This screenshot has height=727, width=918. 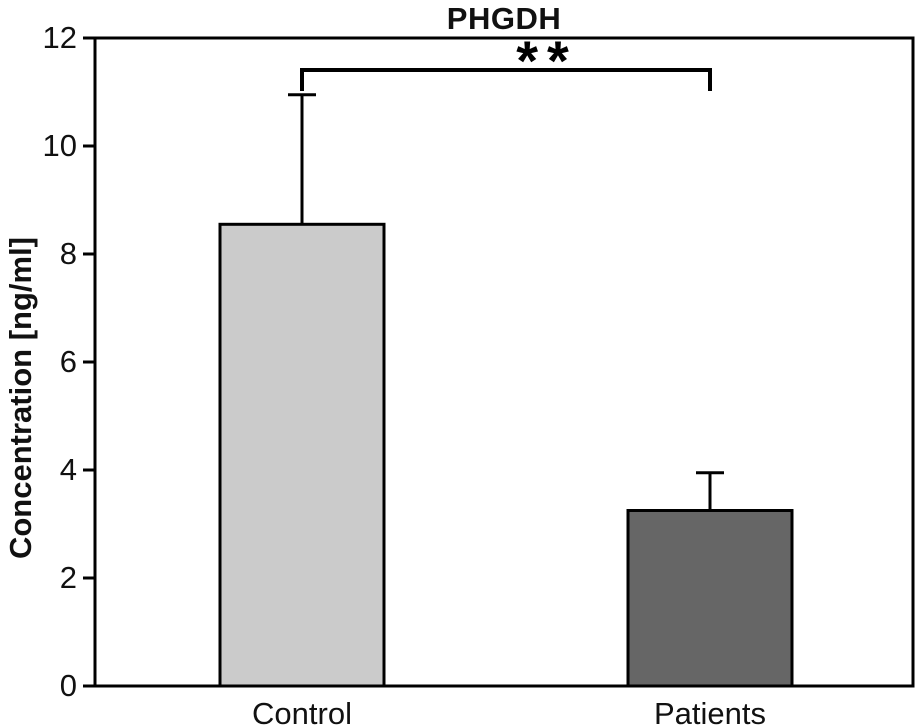 What do you see at coordinates (547, 60) in the screenshot?
I see `significance-label: **` at bounding box center [547, 60].